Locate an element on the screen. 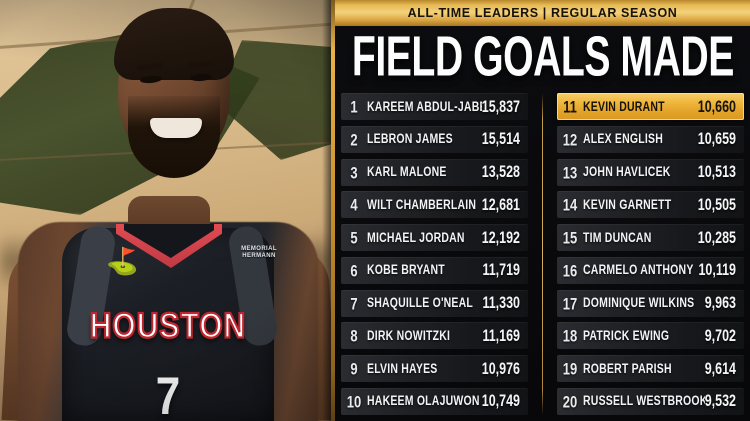 This screenshot has height=421, width=750. table-row: 6 KOBE BRYANT 11,719 is located at coordinates (434, 270).